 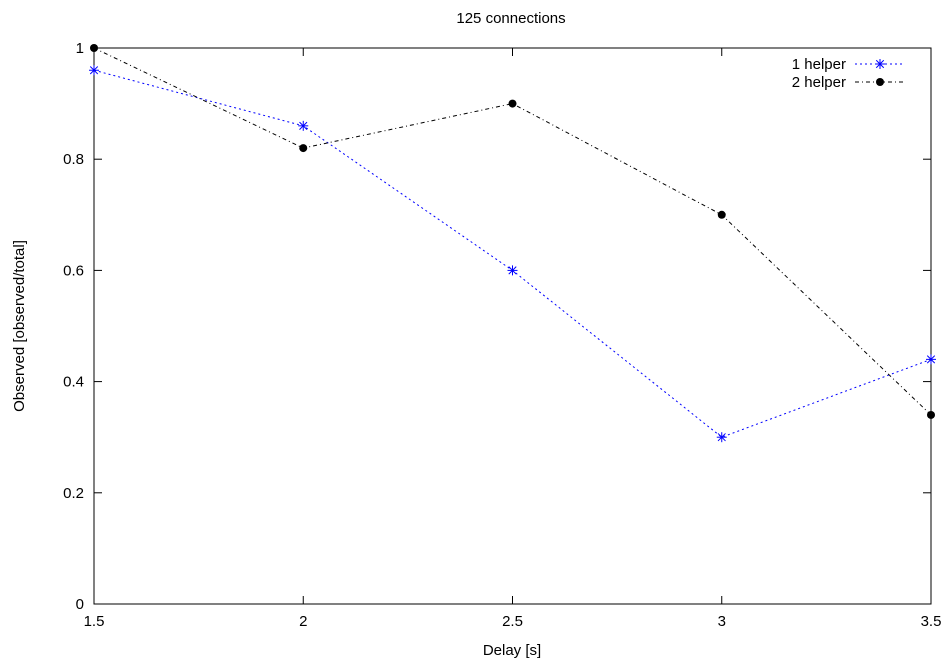 What do you see at coordinates (80, 604) in the screenshot?
I see `y-tick-label: 0` at bounding box center [80, 604].